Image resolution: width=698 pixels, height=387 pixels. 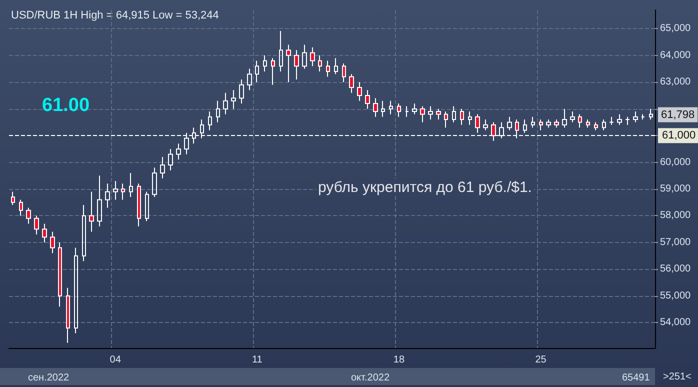 What do you see at coordinates (678, 114) in the screenshot?
I see `annotation: 61,798` at bounding box center [678, 114].